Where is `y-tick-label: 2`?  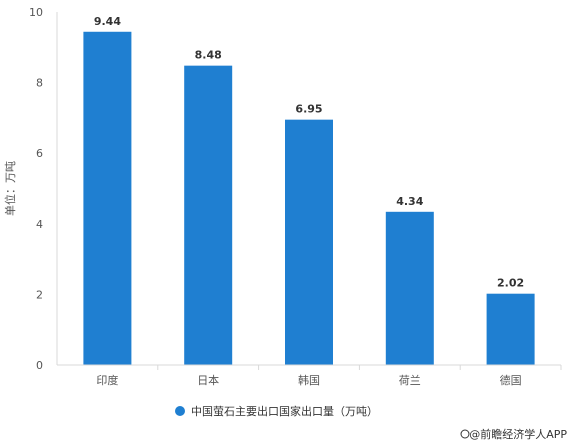 y-tick-label: 2 is located at coordinates (39, 294).